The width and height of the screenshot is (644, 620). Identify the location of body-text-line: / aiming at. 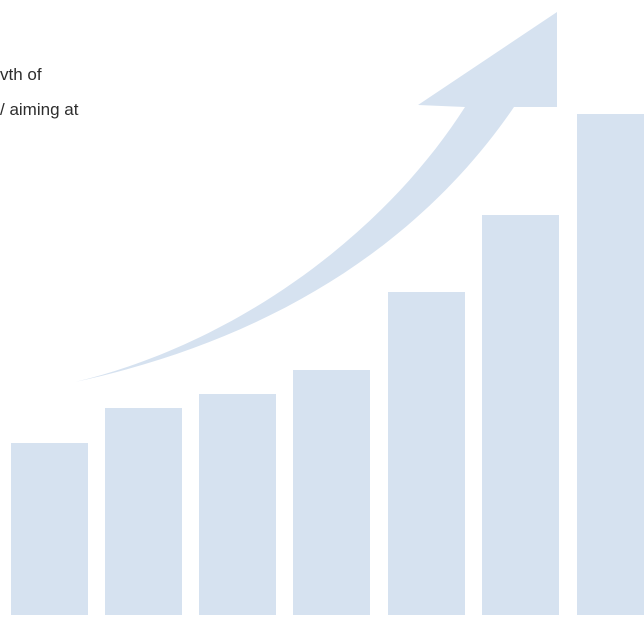
(39, 109).